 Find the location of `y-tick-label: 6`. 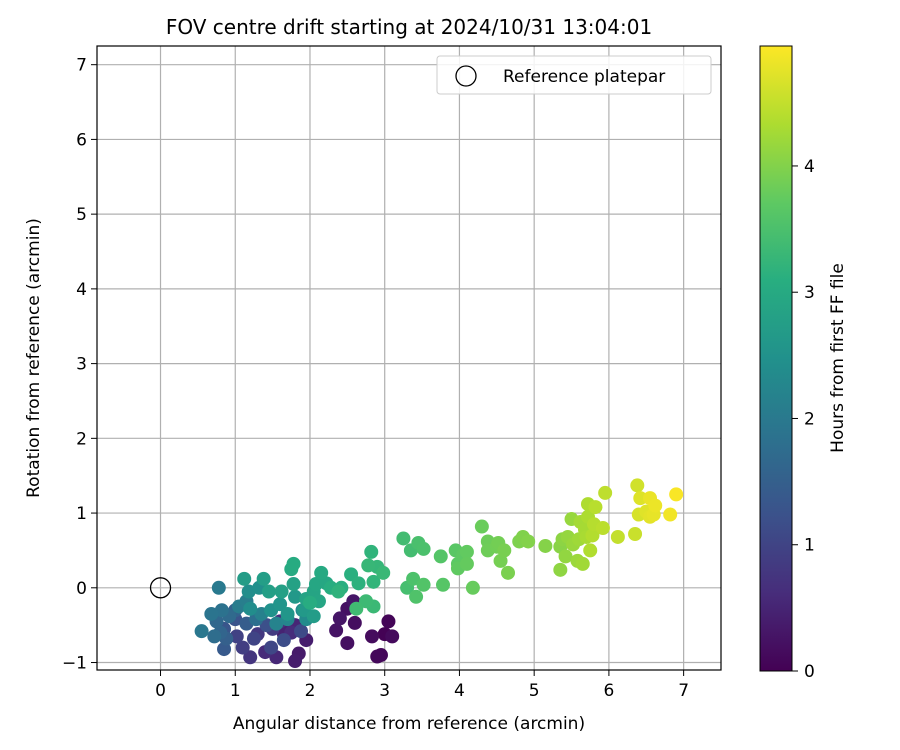

y-tick-label: 6 is located at coordinates (81, 140).